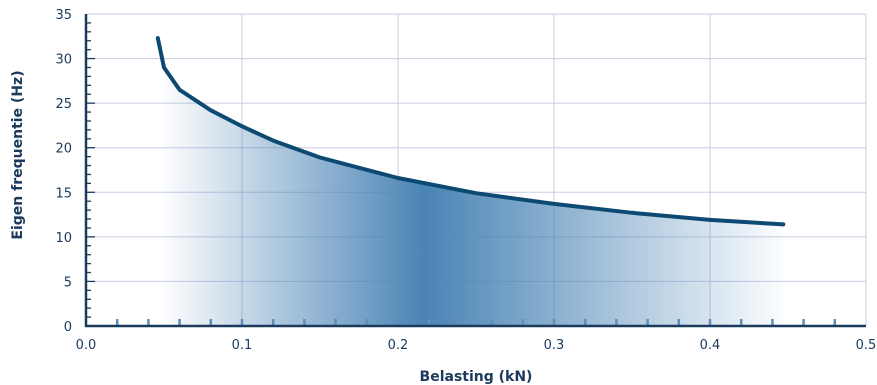 The width and height of the screenshot is (877, 385). Describe the element at coordinates (476, 345) in the screenshot. I see `x-tick-labels: 0.0 0.1 0.2 0.3 0.4 0.5` at that location.